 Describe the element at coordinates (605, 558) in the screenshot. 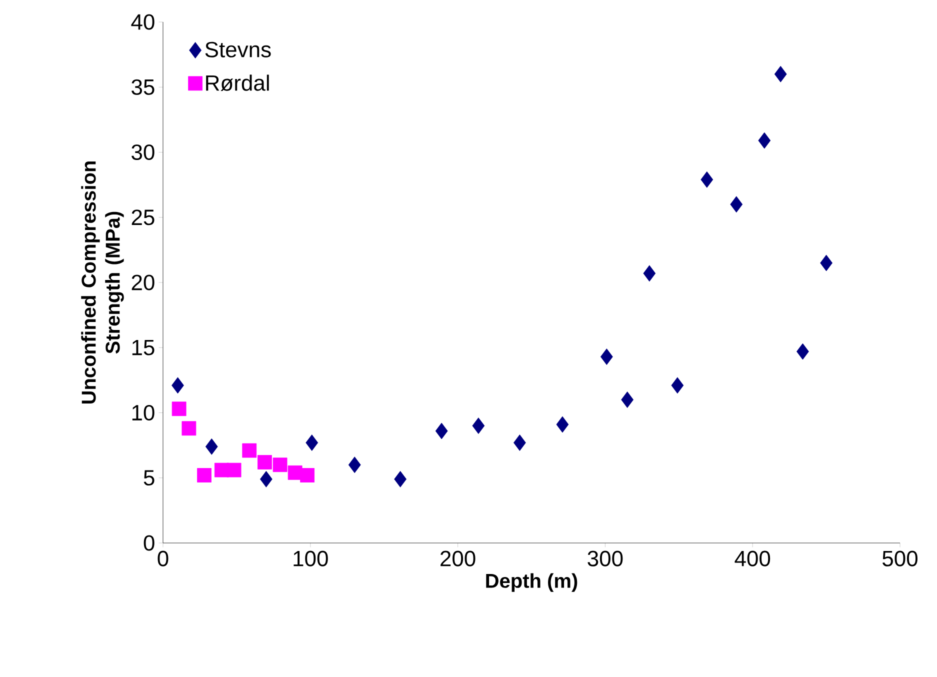

I see `x-tick-label: 300` at that location.